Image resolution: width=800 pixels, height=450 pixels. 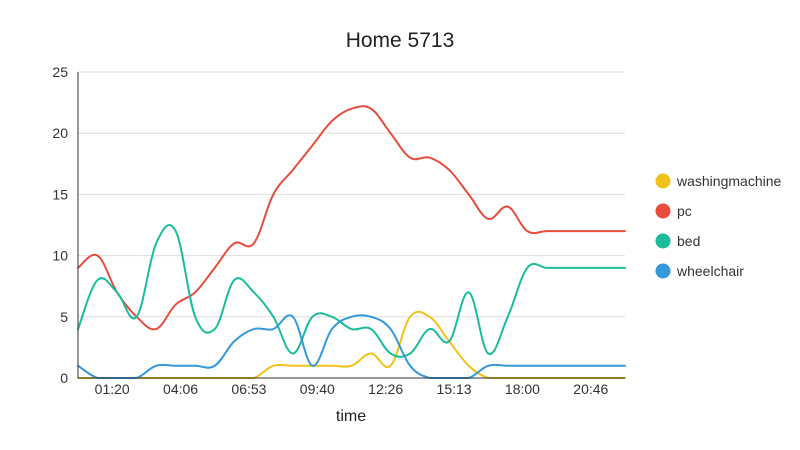 I want to click on x-tick-label-2: 06:53, so click(x=248, y=389).